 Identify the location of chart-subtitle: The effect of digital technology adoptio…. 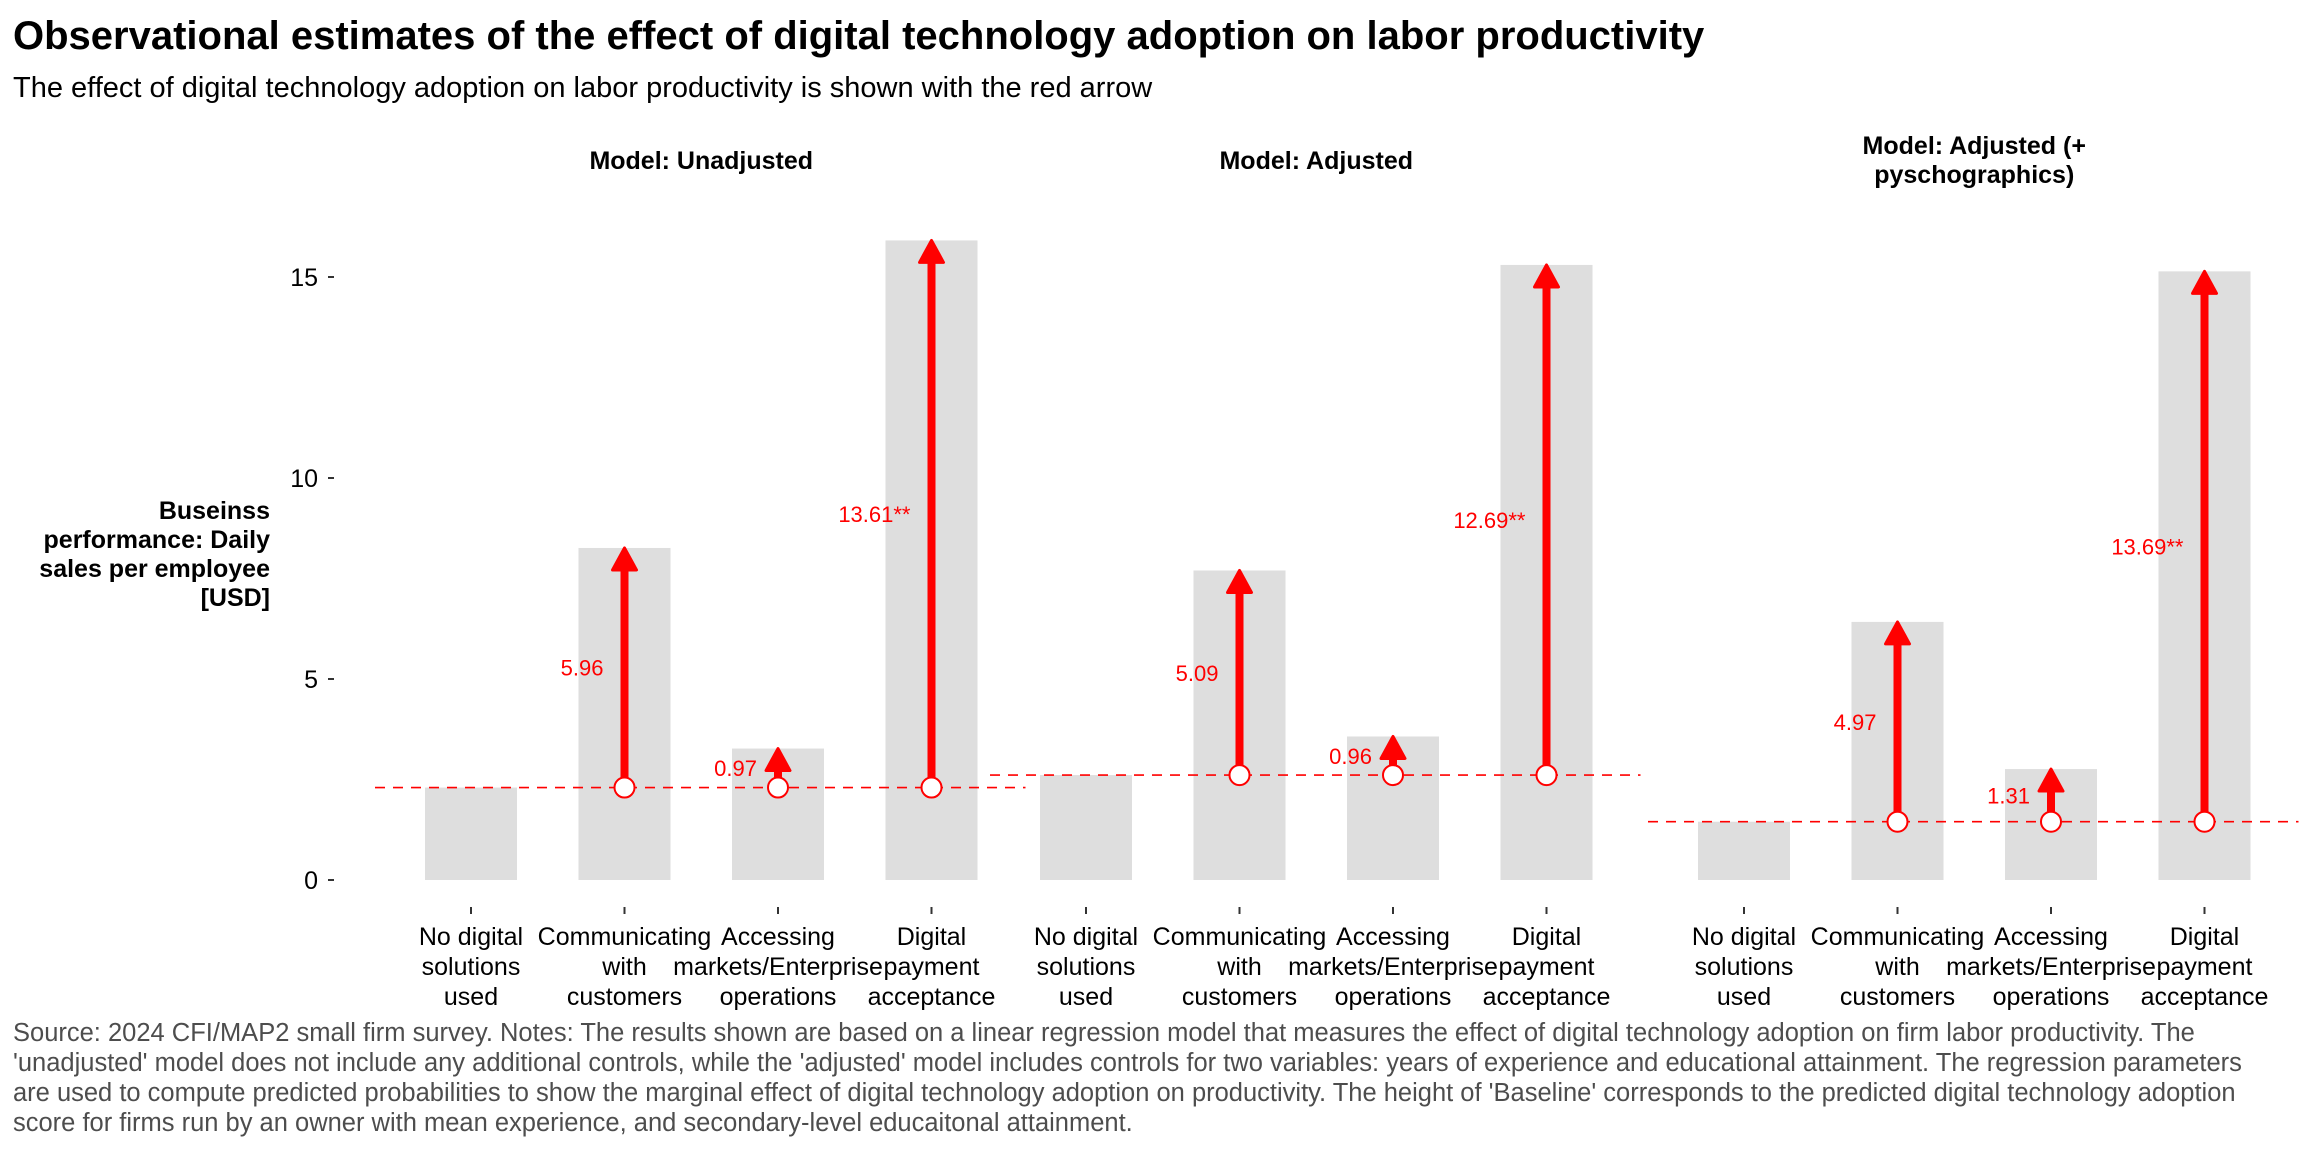
(583, 88).